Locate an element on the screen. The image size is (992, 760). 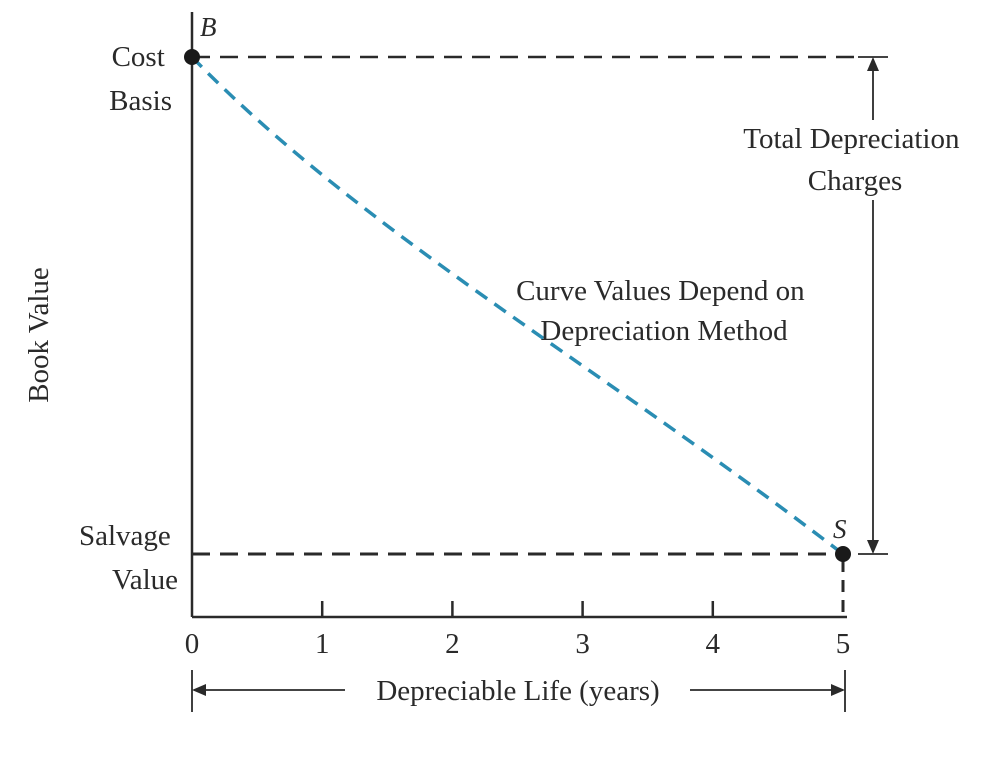
salvage-value-label: Salvage Value is located at coordinates (128, 558).